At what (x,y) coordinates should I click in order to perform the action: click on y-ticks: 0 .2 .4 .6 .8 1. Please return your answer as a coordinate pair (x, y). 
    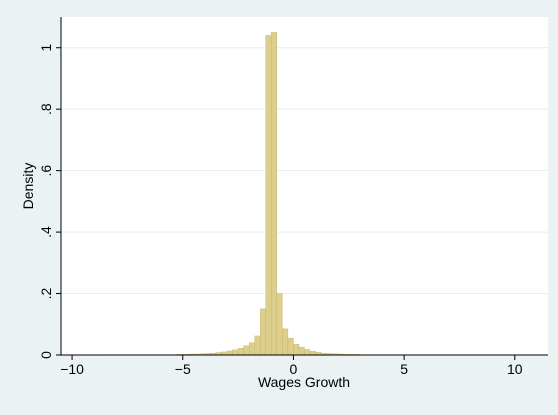
    Looking at the image, I should click on (49, 201).